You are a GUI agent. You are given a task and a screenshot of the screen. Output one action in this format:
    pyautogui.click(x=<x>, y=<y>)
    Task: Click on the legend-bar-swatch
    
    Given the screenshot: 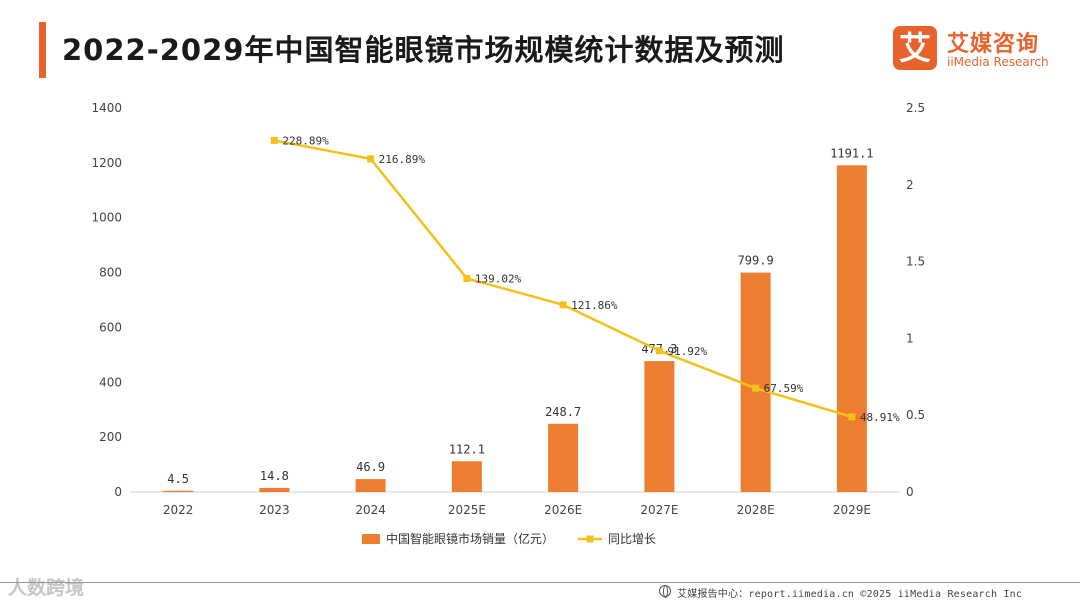 What is the action you would take?
    pyautogui.click(x=371, y=539)
    